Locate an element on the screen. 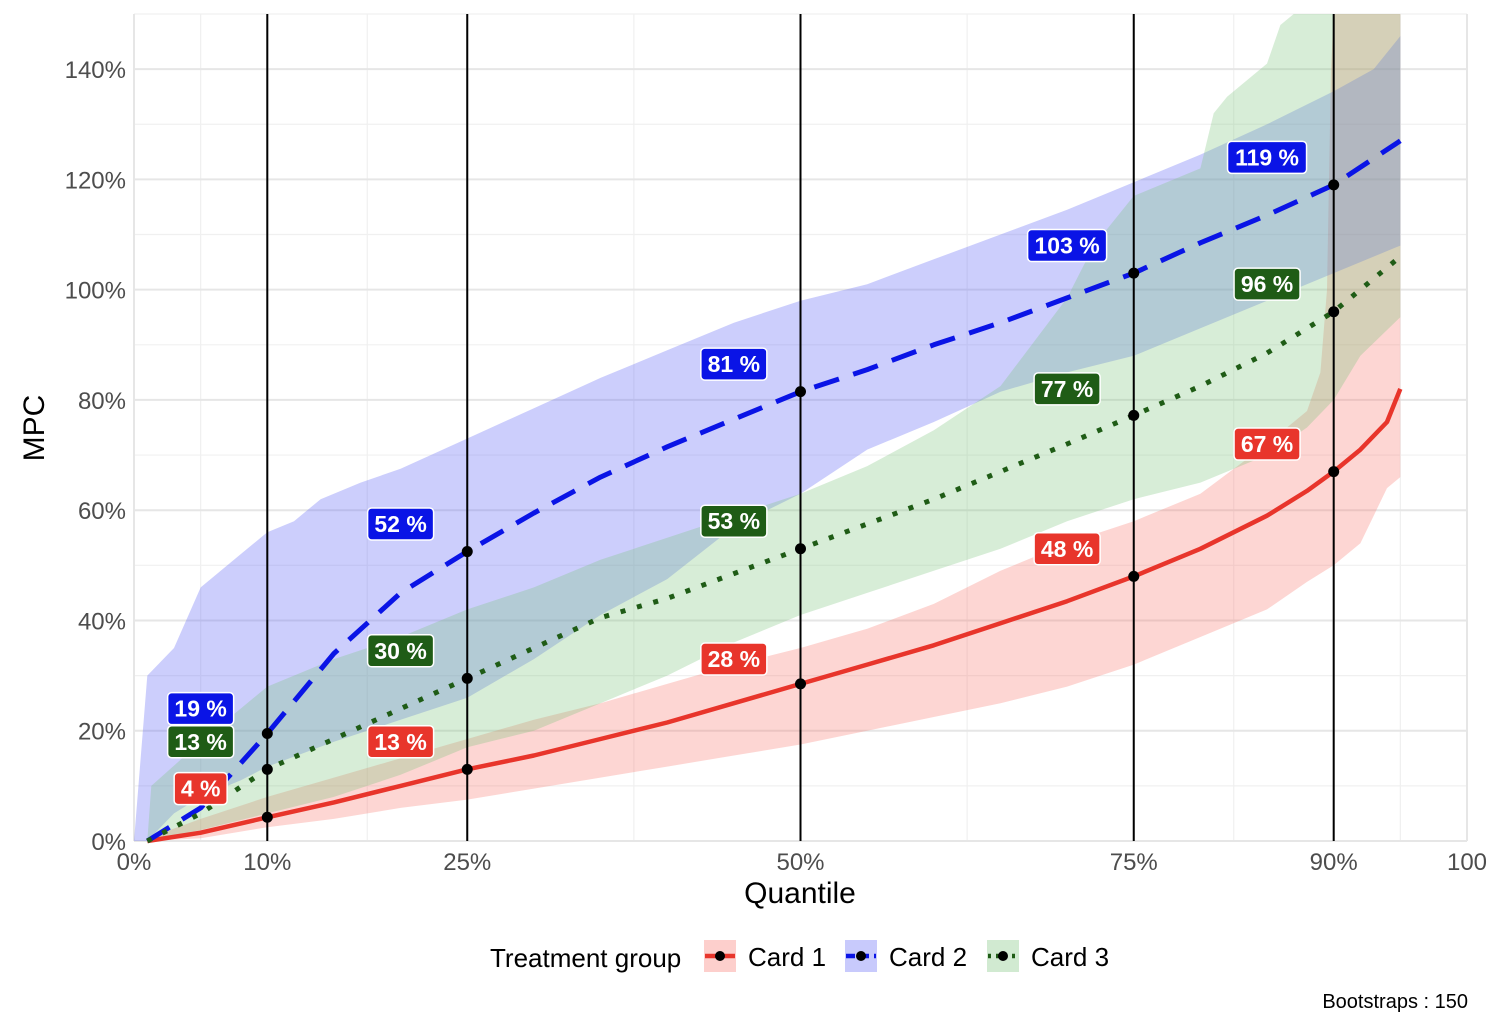 This screenshot has width=1492, height=1014. value-label-card-1: 67 % is located at coordinates (1267, 444).